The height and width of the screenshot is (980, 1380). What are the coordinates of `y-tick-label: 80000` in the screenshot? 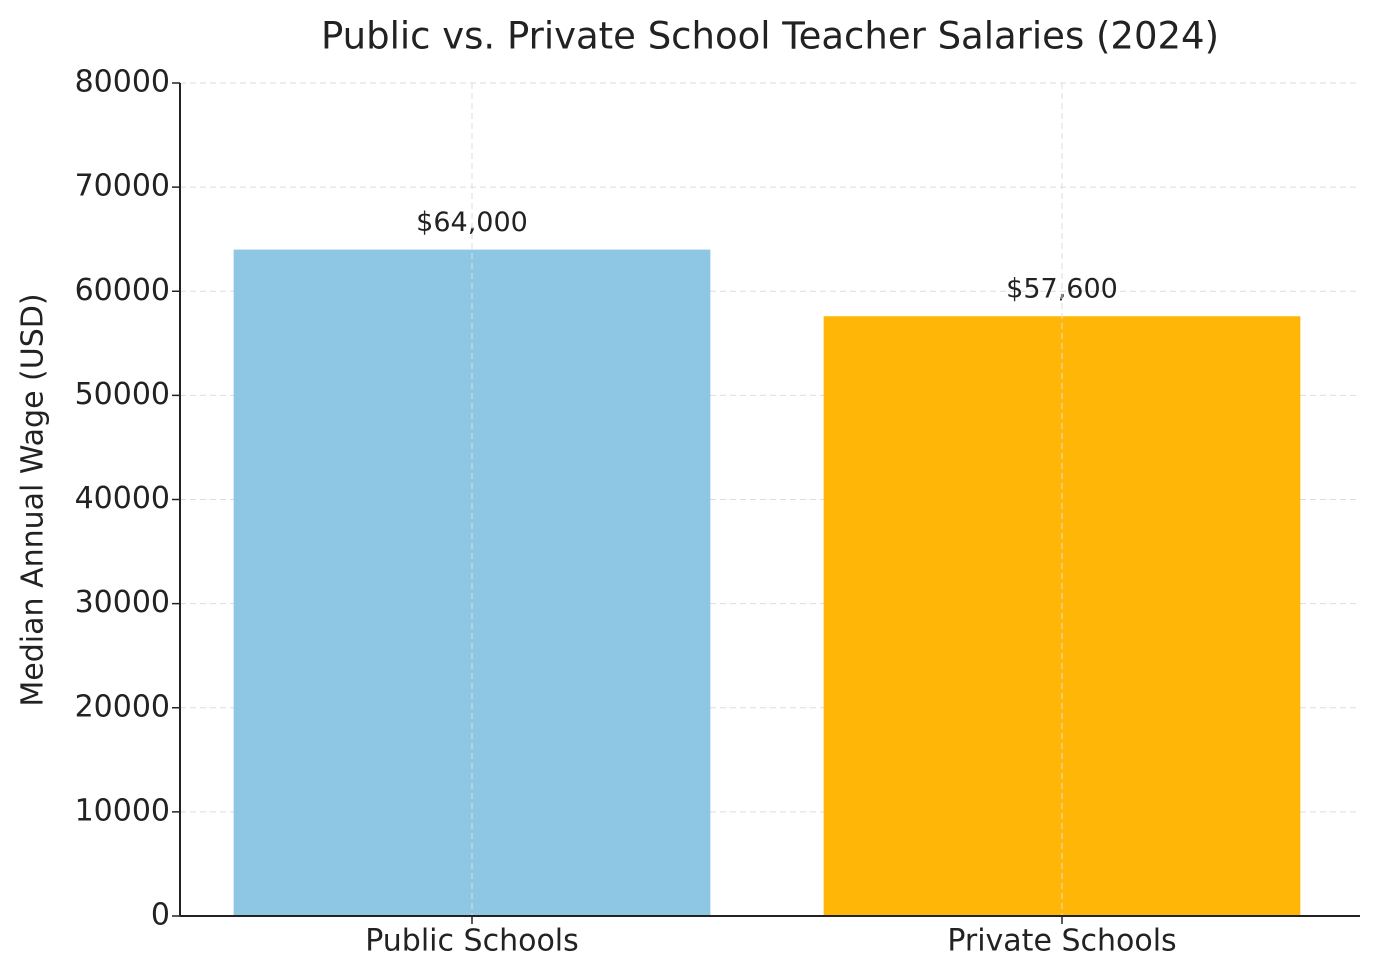 It's located at (122, 82).